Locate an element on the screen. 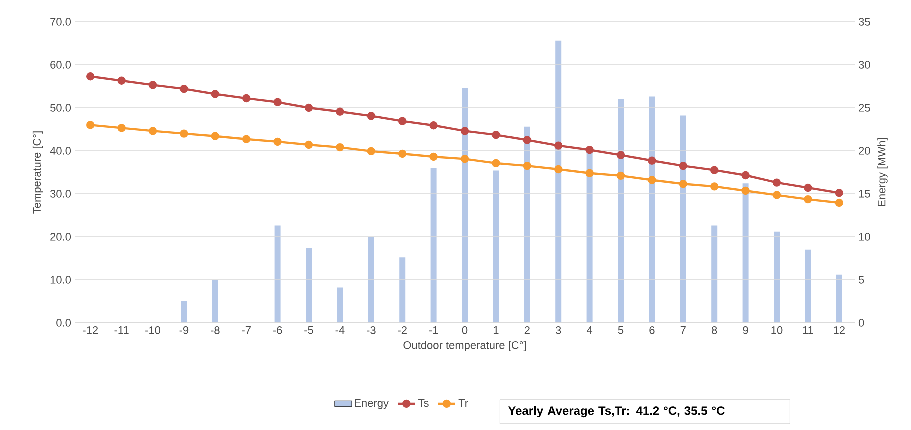 The width and height of the screenshot is (911, 430). text: Yearly Average Ts,Tr: 41.2 °C, 35.5 °C is located at coordinates (616, 412).